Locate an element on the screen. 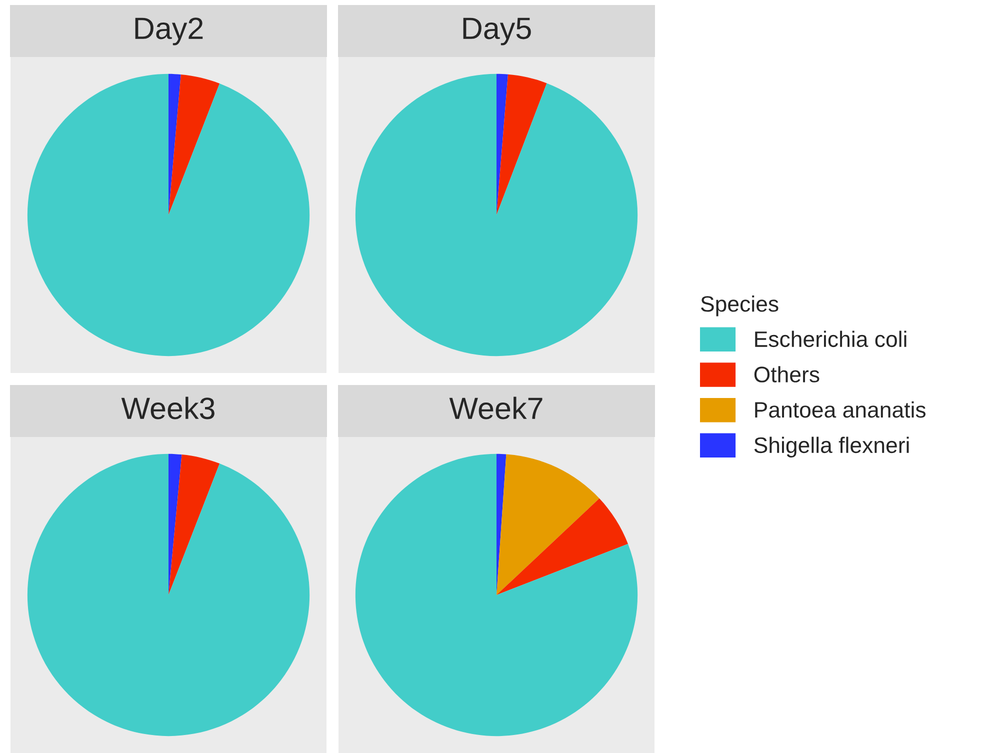 This screenshot has width=985, height=753. legend-label: Escherichia coli is located at coordinates (830, 339).